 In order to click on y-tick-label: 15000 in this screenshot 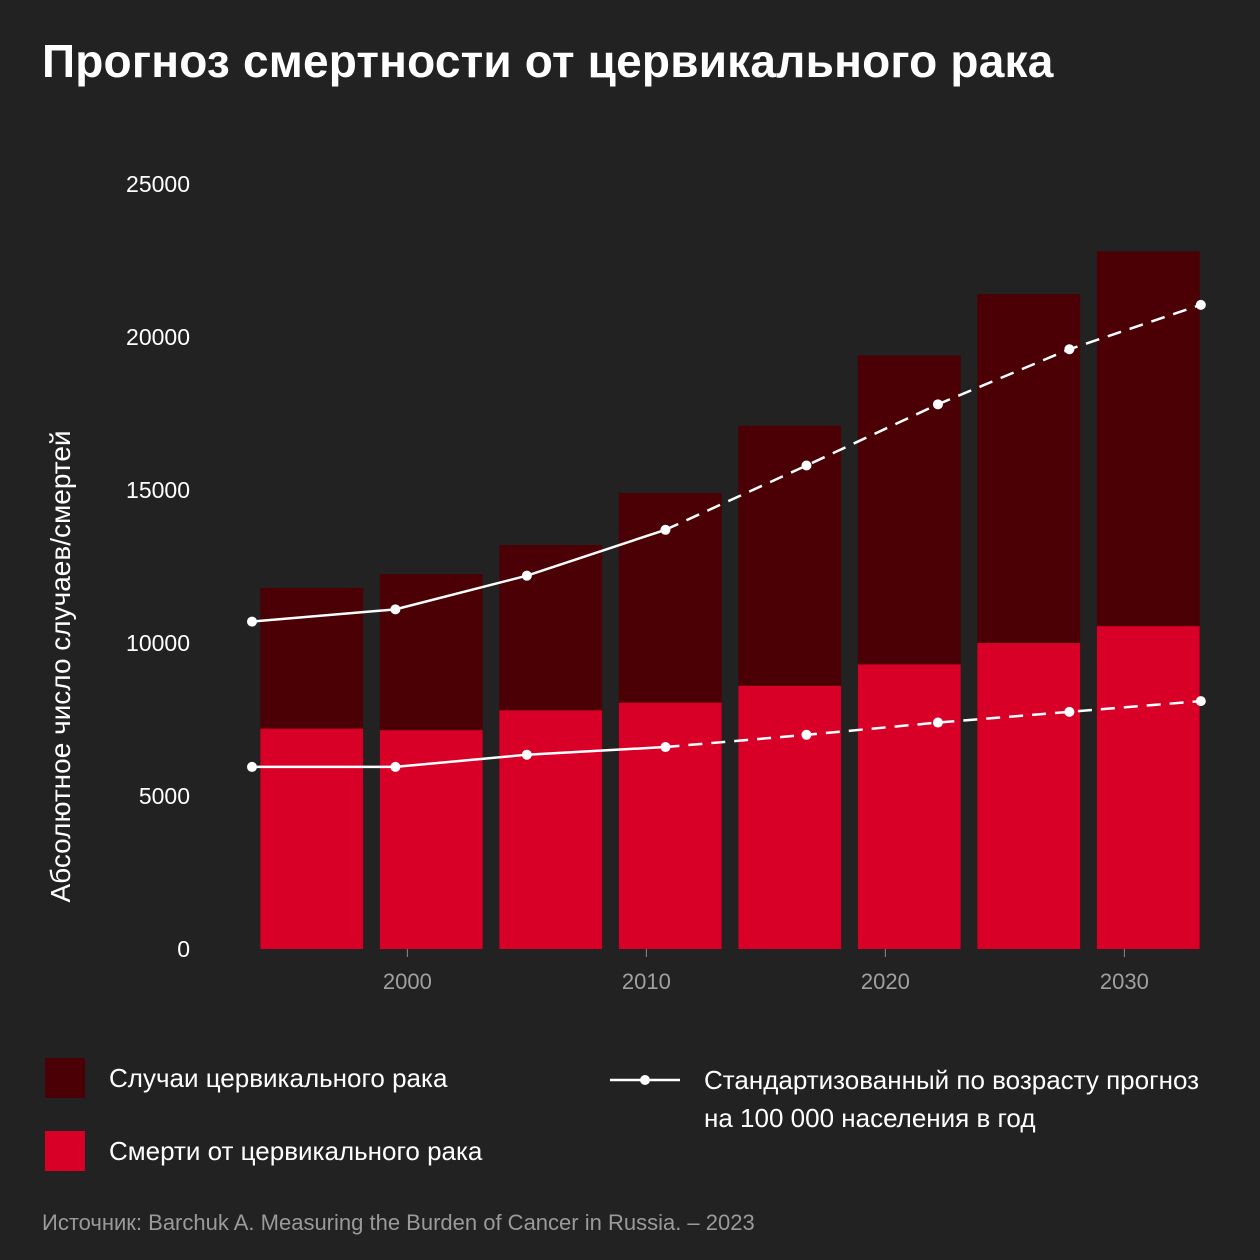, I will do `click(158, 490)`.